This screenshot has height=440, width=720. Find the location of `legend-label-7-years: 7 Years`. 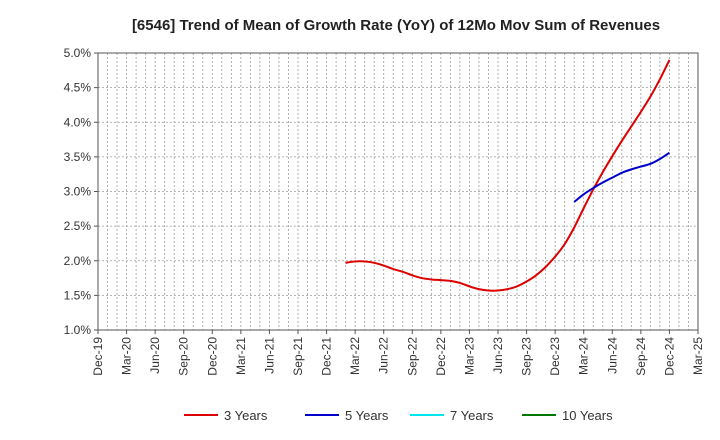

legend-label-7-years: 7 Years is located at coordinates (472, 415).